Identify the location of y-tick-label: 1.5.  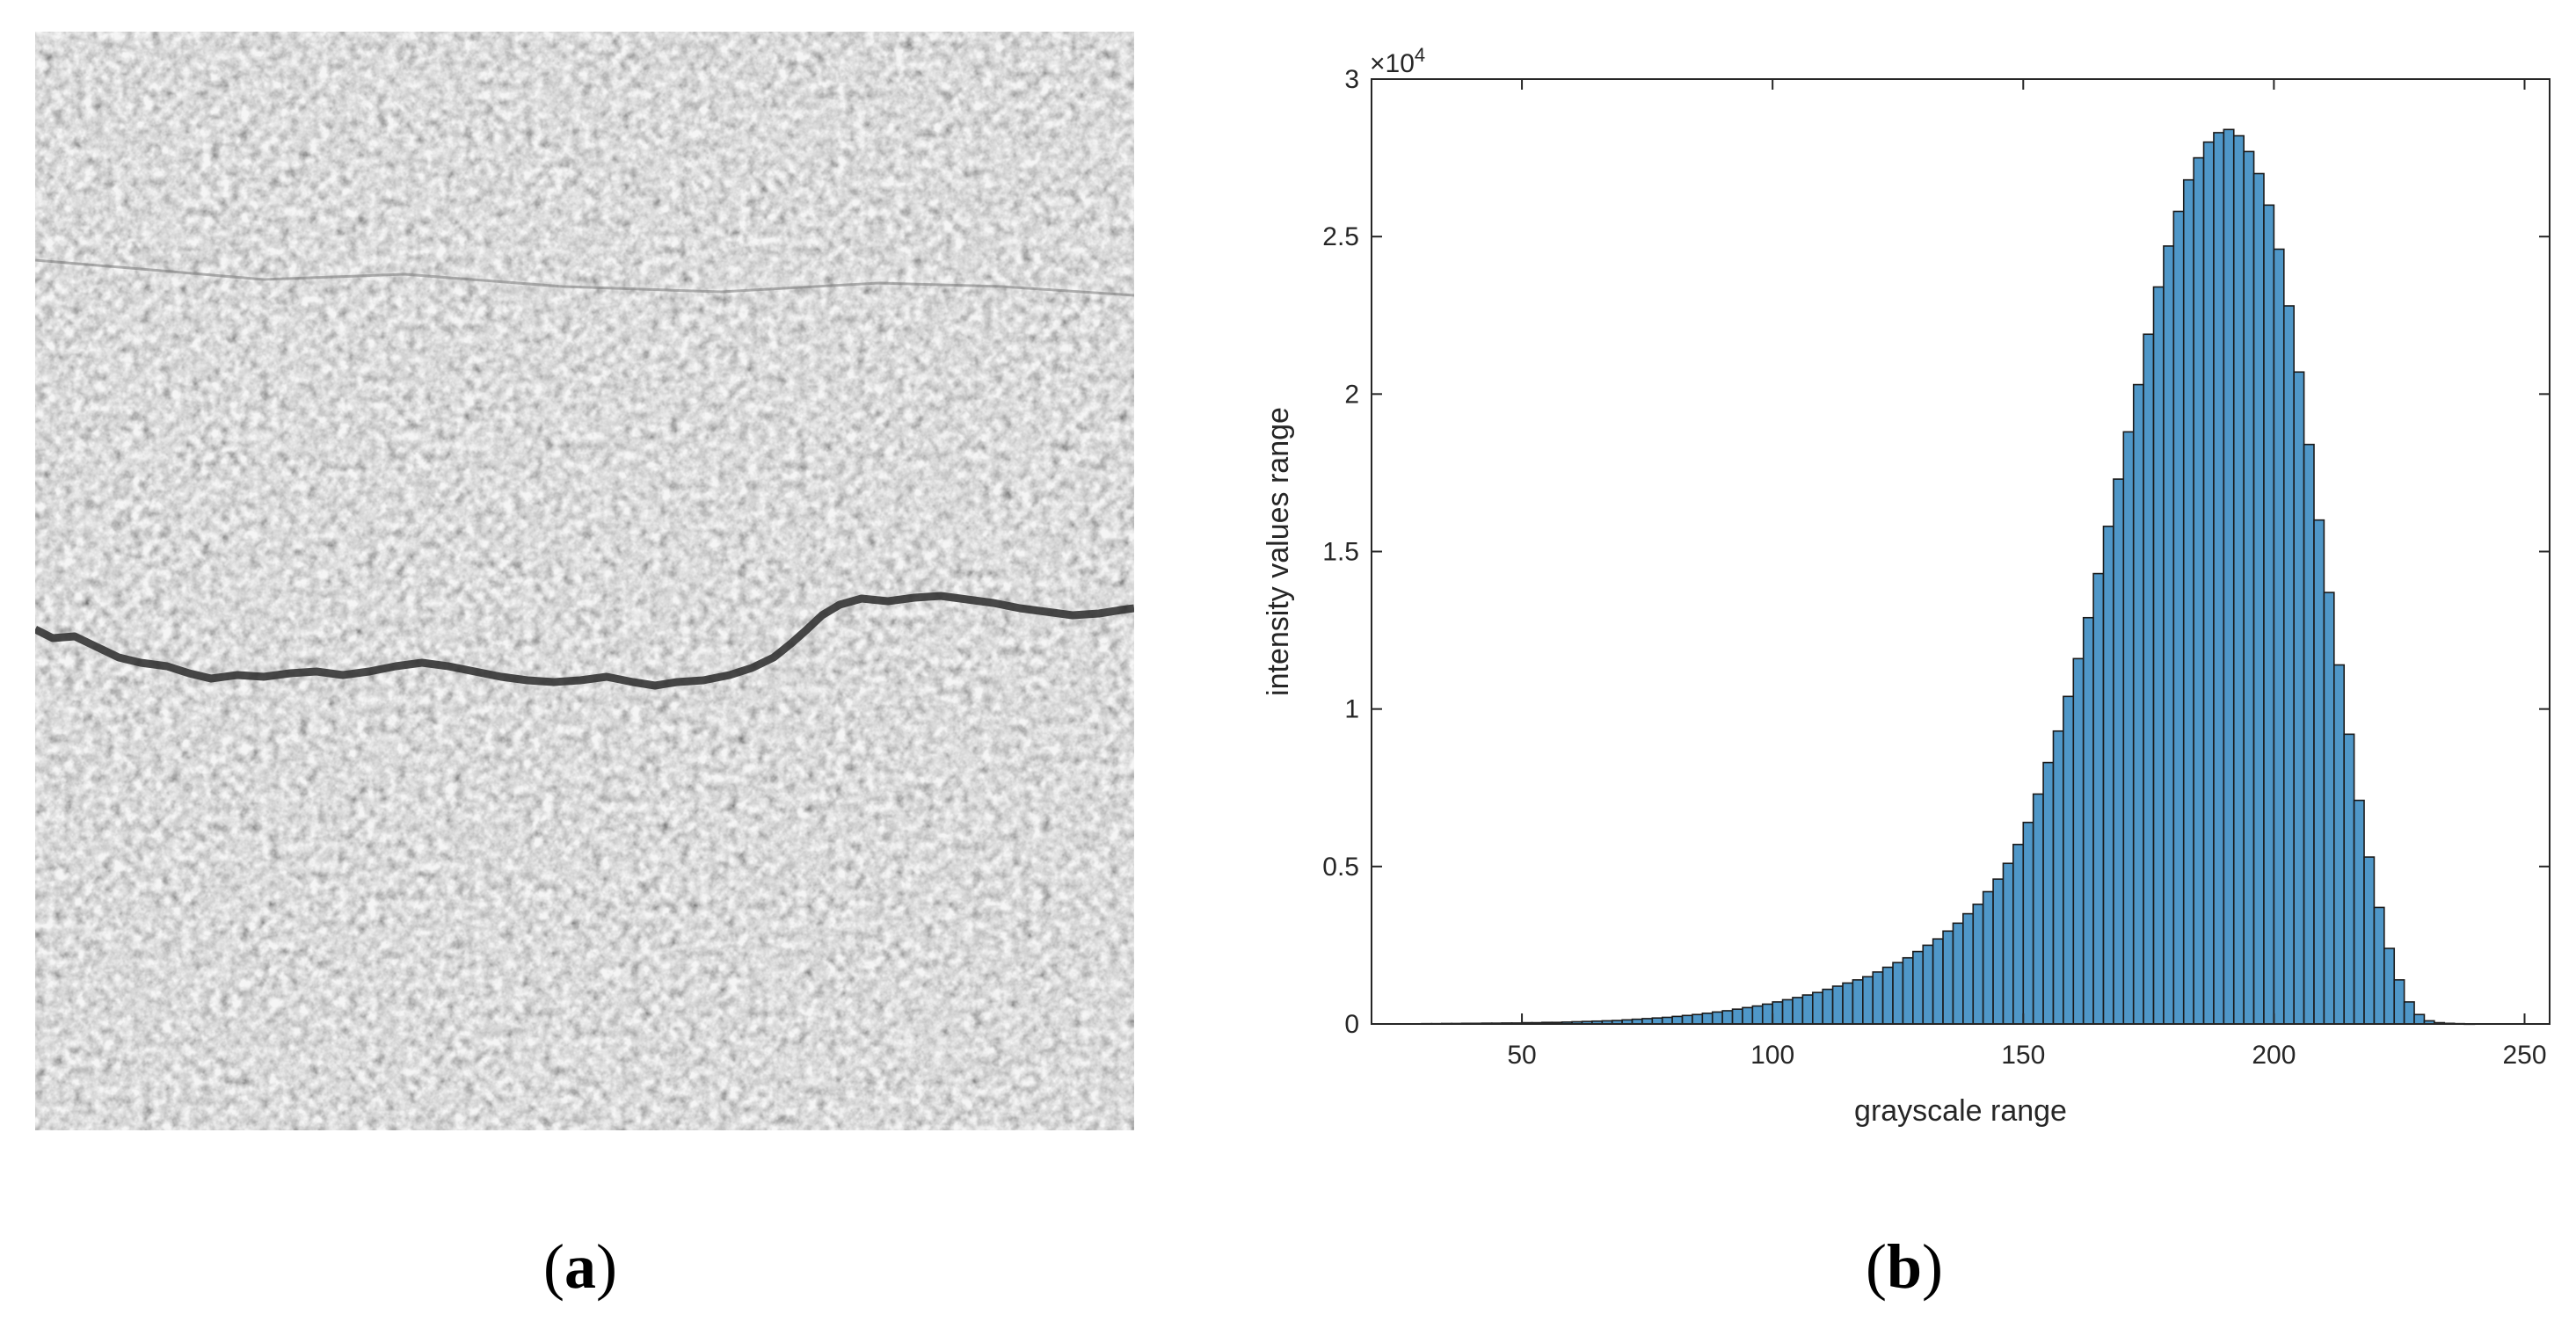
(1340, 552).